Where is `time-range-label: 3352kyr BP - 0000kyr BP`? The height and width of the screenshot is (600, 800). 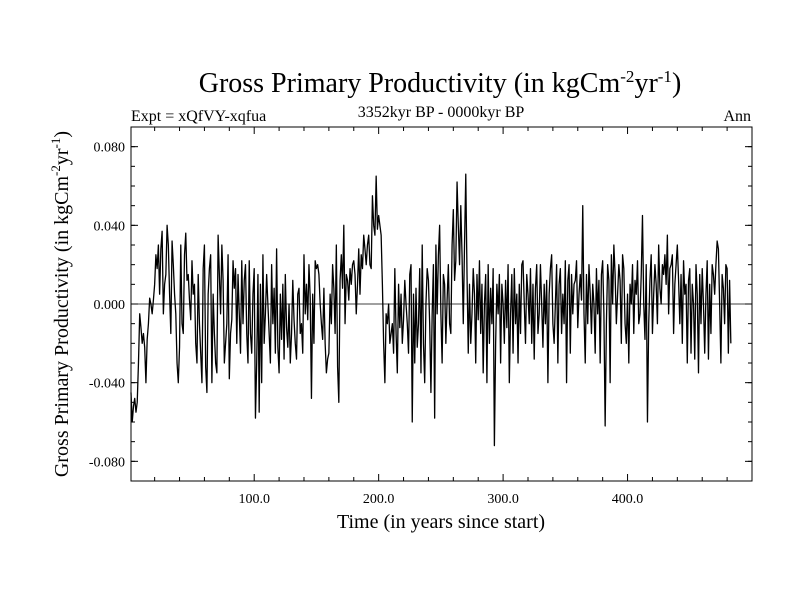 time-range-label: 3352kyr BP - 0000kyr BP is located at coordinates (441, 112).